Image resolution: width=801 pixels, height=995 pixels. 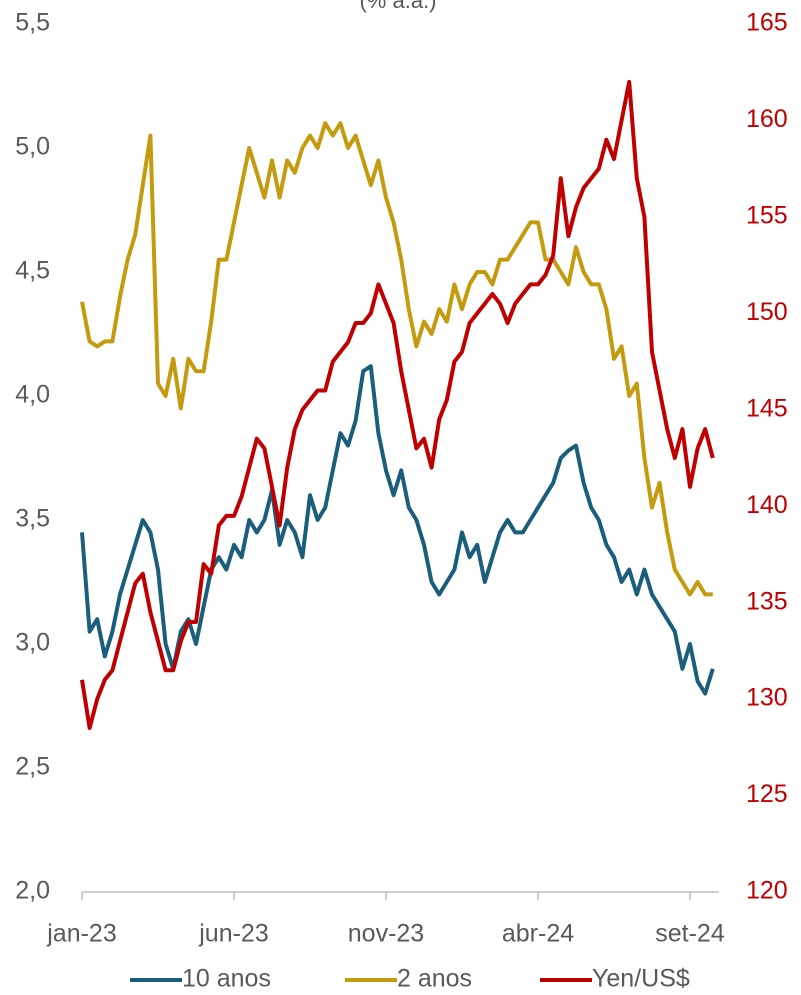 I want to click on y2-tick-label: 155, so click(x=767, y=215).